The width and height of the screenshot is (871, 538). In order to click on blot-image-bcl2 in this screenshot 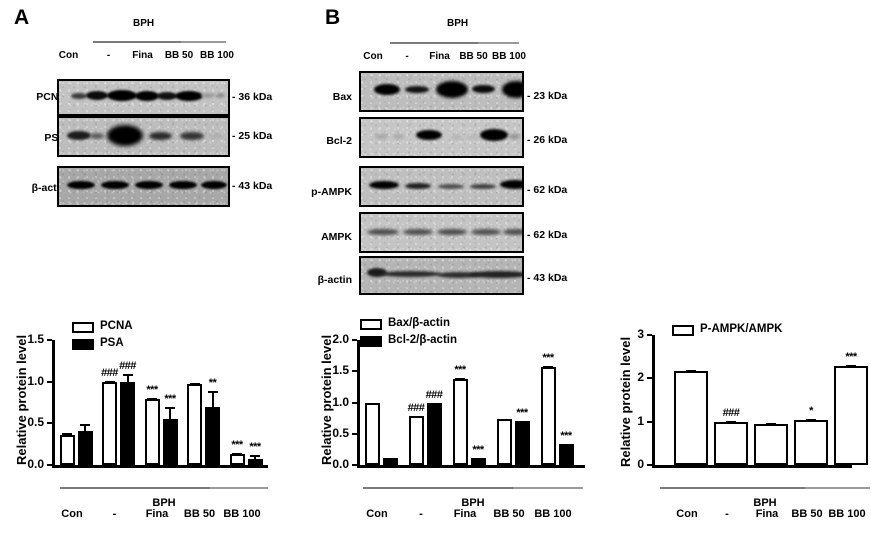, I will do `click(441, 137)`.